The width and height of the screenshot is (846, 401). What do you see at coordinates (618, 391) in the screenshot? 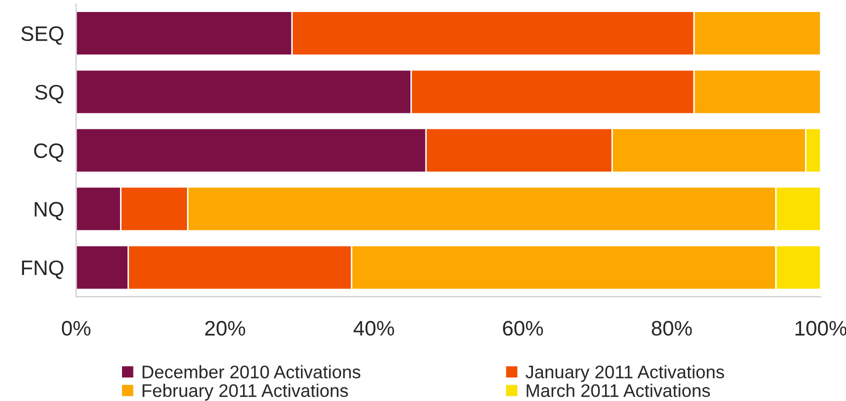
I see `legend-label: March 2011 Activations` at bounding box center [618, 391].